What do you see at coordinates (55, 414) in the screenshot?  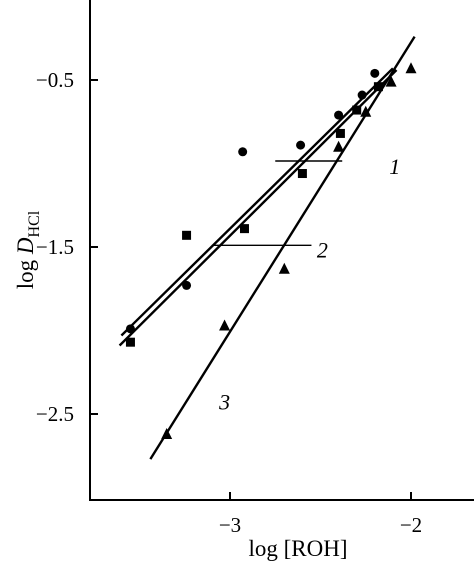 I see `y-tick-label: −2.5` at bounding box center [55, 414].